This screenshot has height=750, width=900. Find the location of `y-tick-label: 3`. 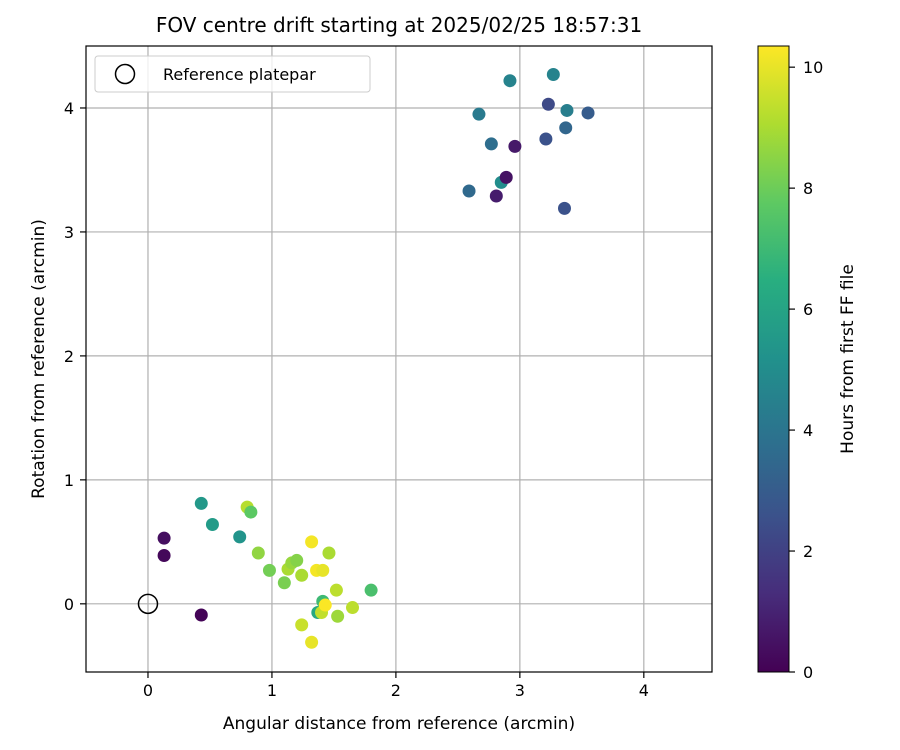

y-tick-label: 3 is located at coordinates (69, 232).